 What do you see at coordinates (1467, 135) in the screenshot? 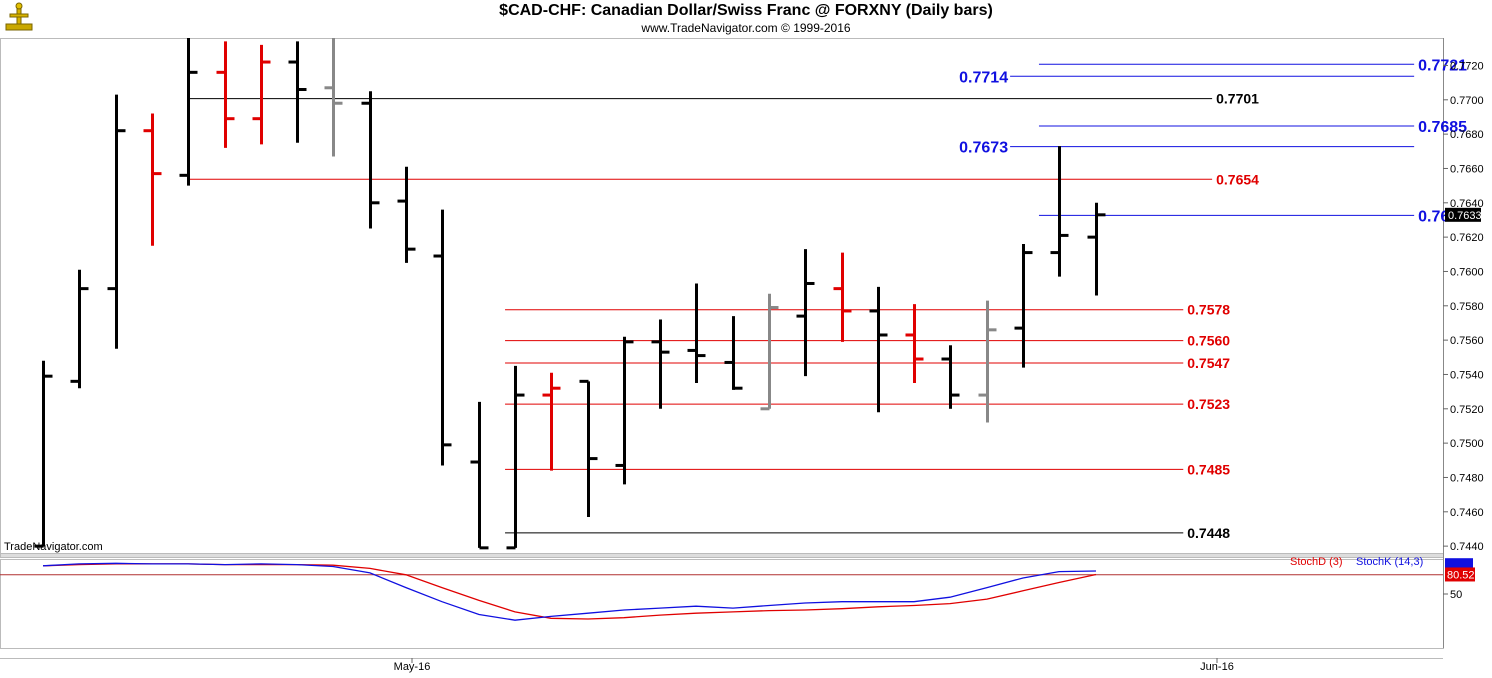
I see `price-axis-label: 0.7680` at bounding box center [1467, 135].